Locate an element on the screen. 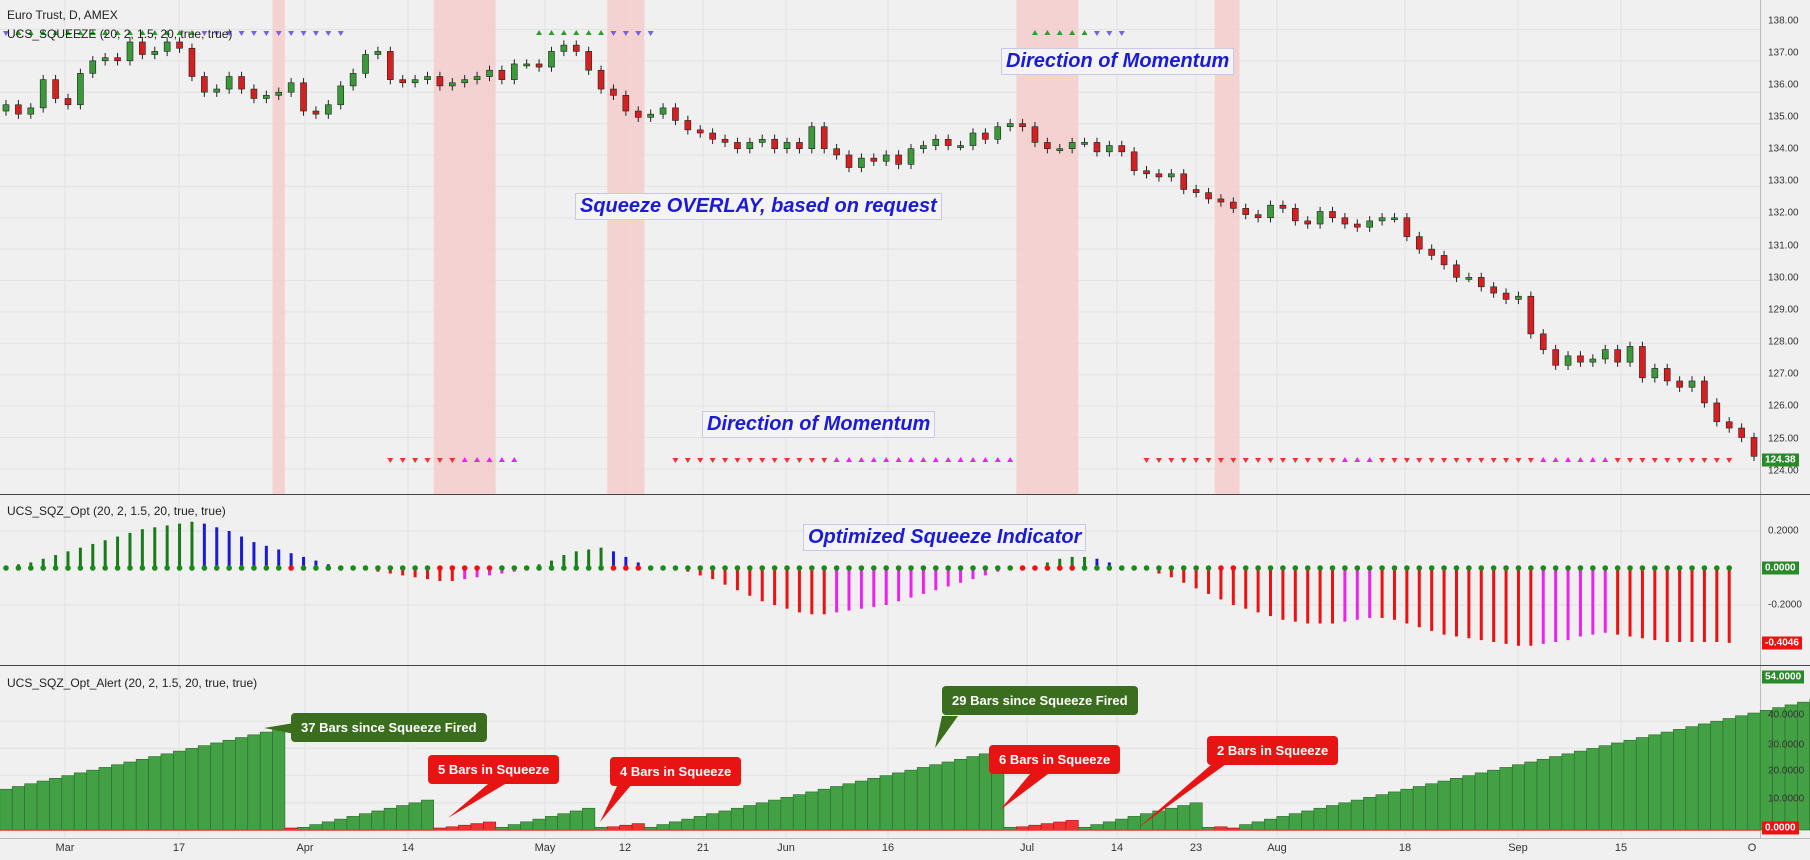 This screenshot has height=860, width=1810. price-axis is located at coordinates (1785, 247).